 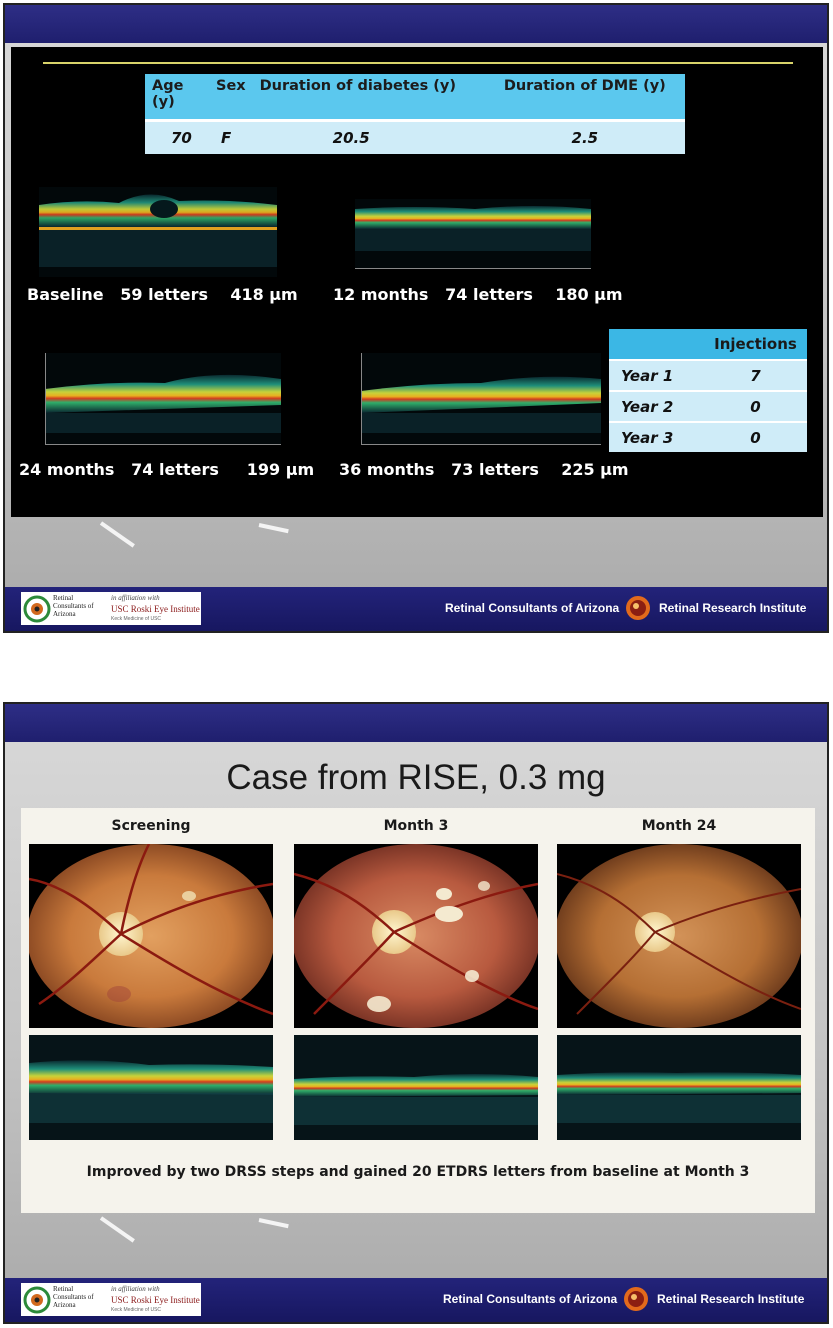 I want to click on table-header: Age (y), so click(x=177, y=97).